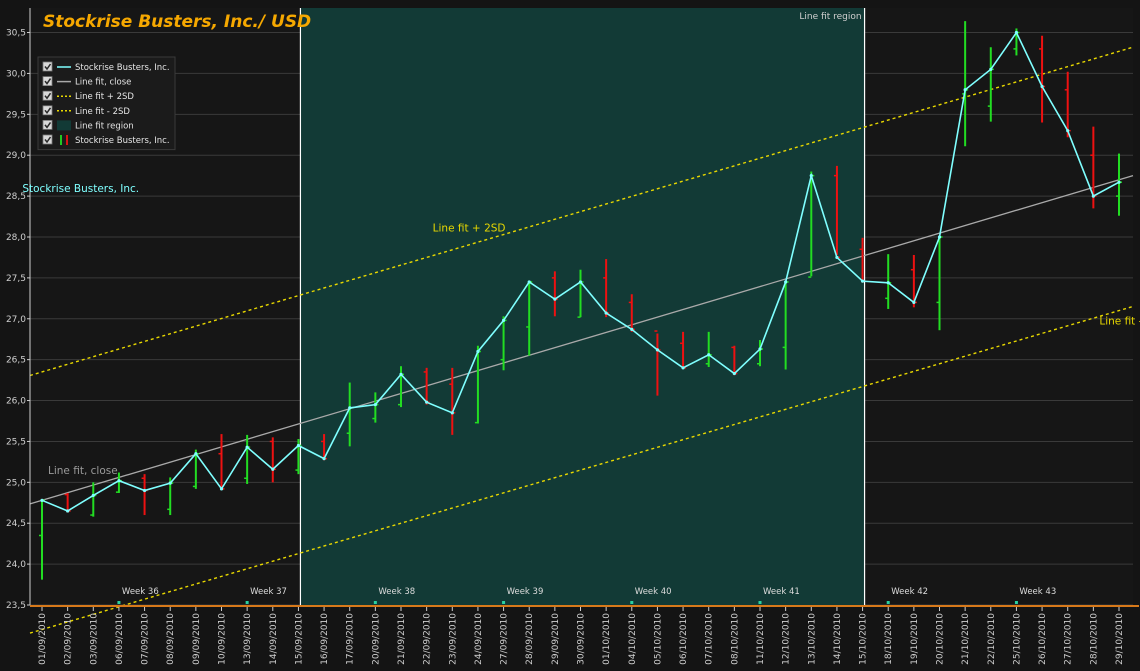 Image resolution: width=1140 pixels, height=671 pixels. I want to click on x-tick-label: 25/10/2010, so click(1017, 639).